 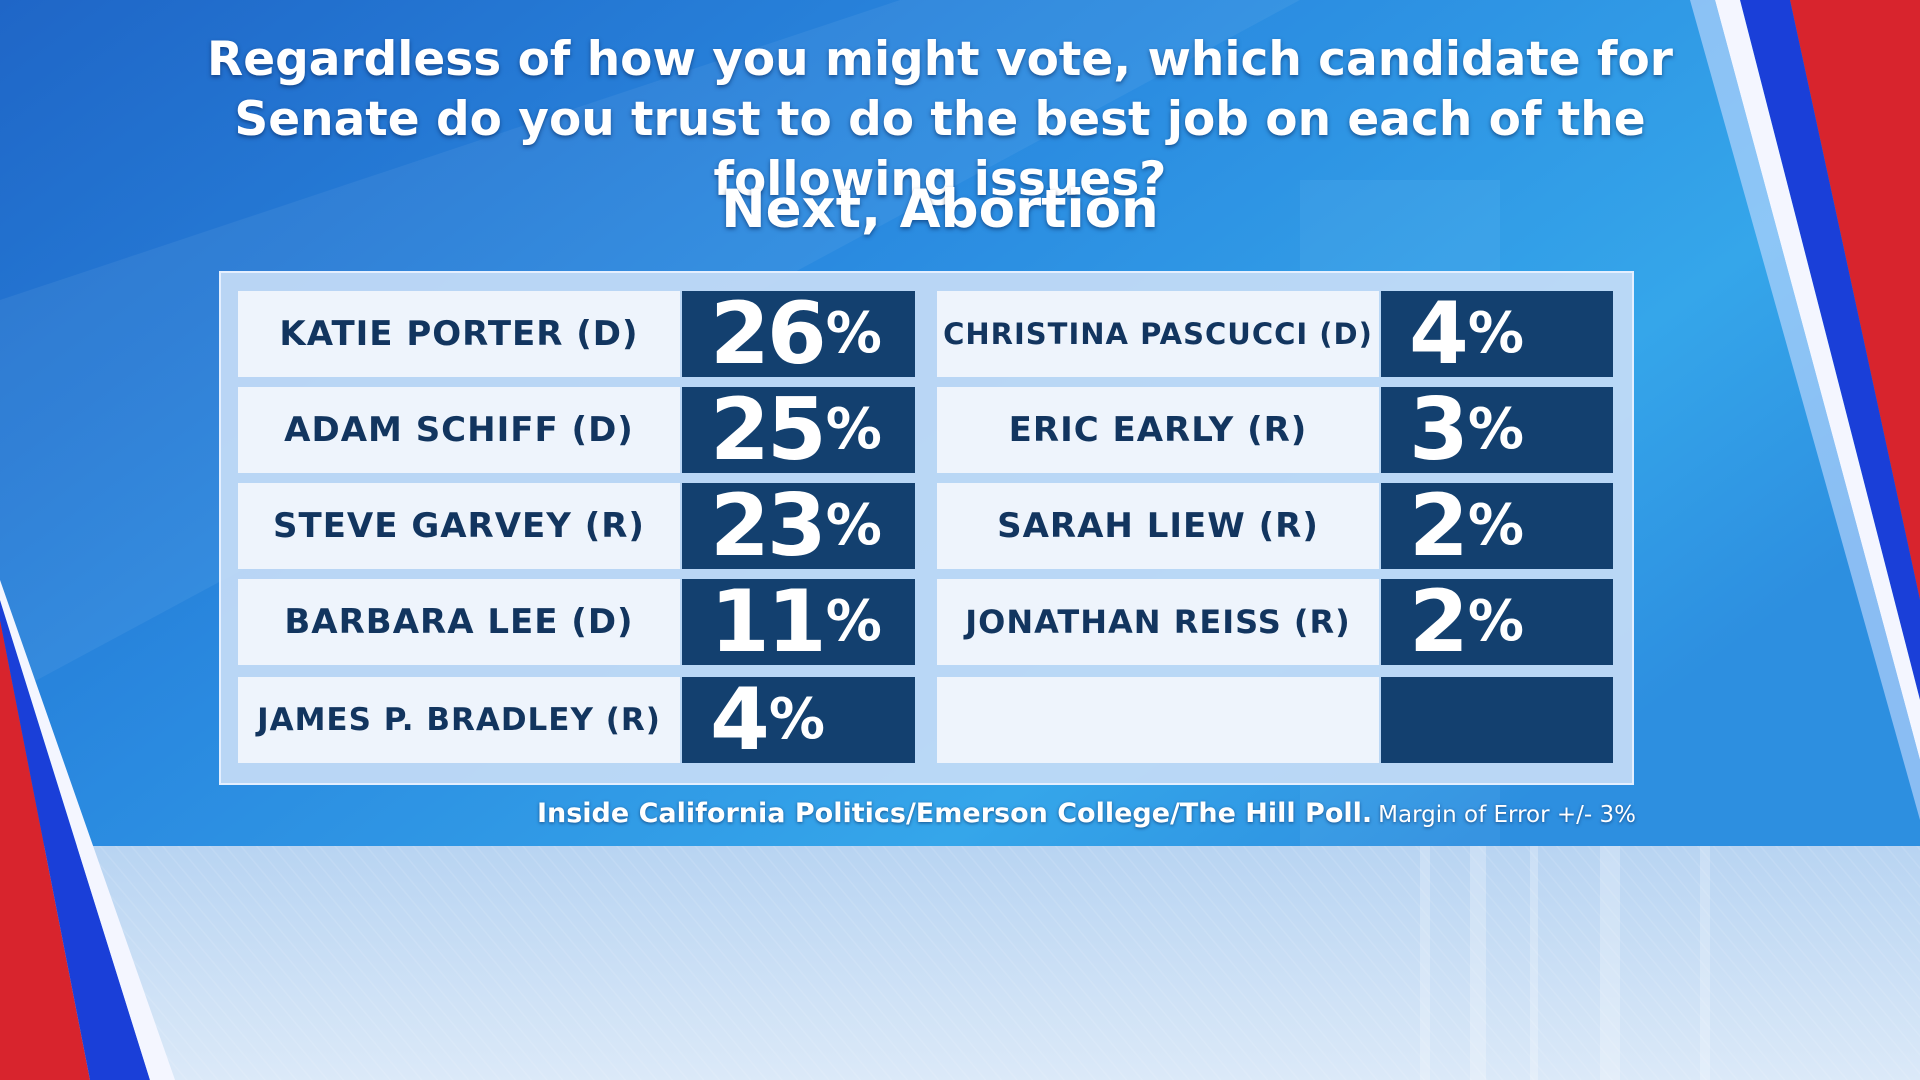 I want to click on candidate-value: 23%, so click(x=798, y=526).